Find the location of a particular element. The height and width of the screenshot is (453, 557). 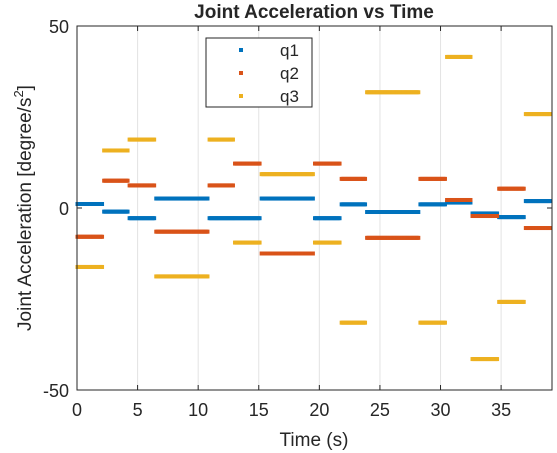

y-axis-label-superscript: 2 is located at coordinates (18, 93).